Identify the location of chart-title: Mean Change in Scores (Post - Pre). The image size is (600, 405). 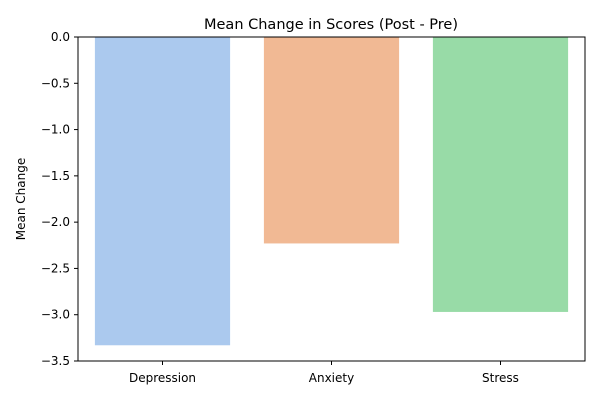
(331, 25).